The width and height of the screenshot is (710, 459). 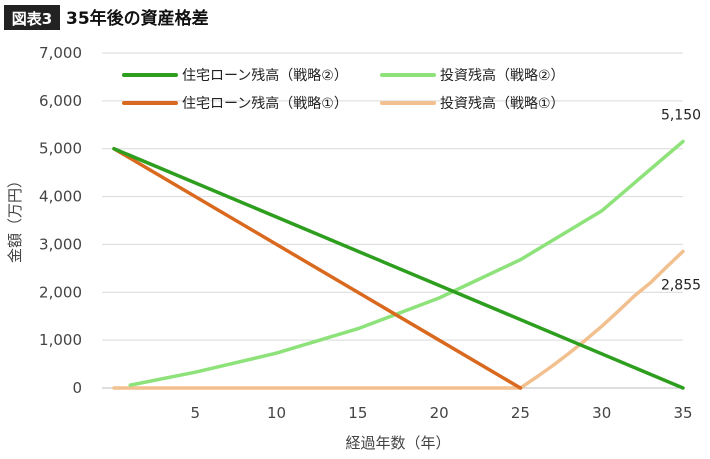 What do you see at coordinates (502, 103) in the screenshot?
I see `legend-label-invest-strategy1: 投資残高（戦略①）` at bounding box center [502, 103].